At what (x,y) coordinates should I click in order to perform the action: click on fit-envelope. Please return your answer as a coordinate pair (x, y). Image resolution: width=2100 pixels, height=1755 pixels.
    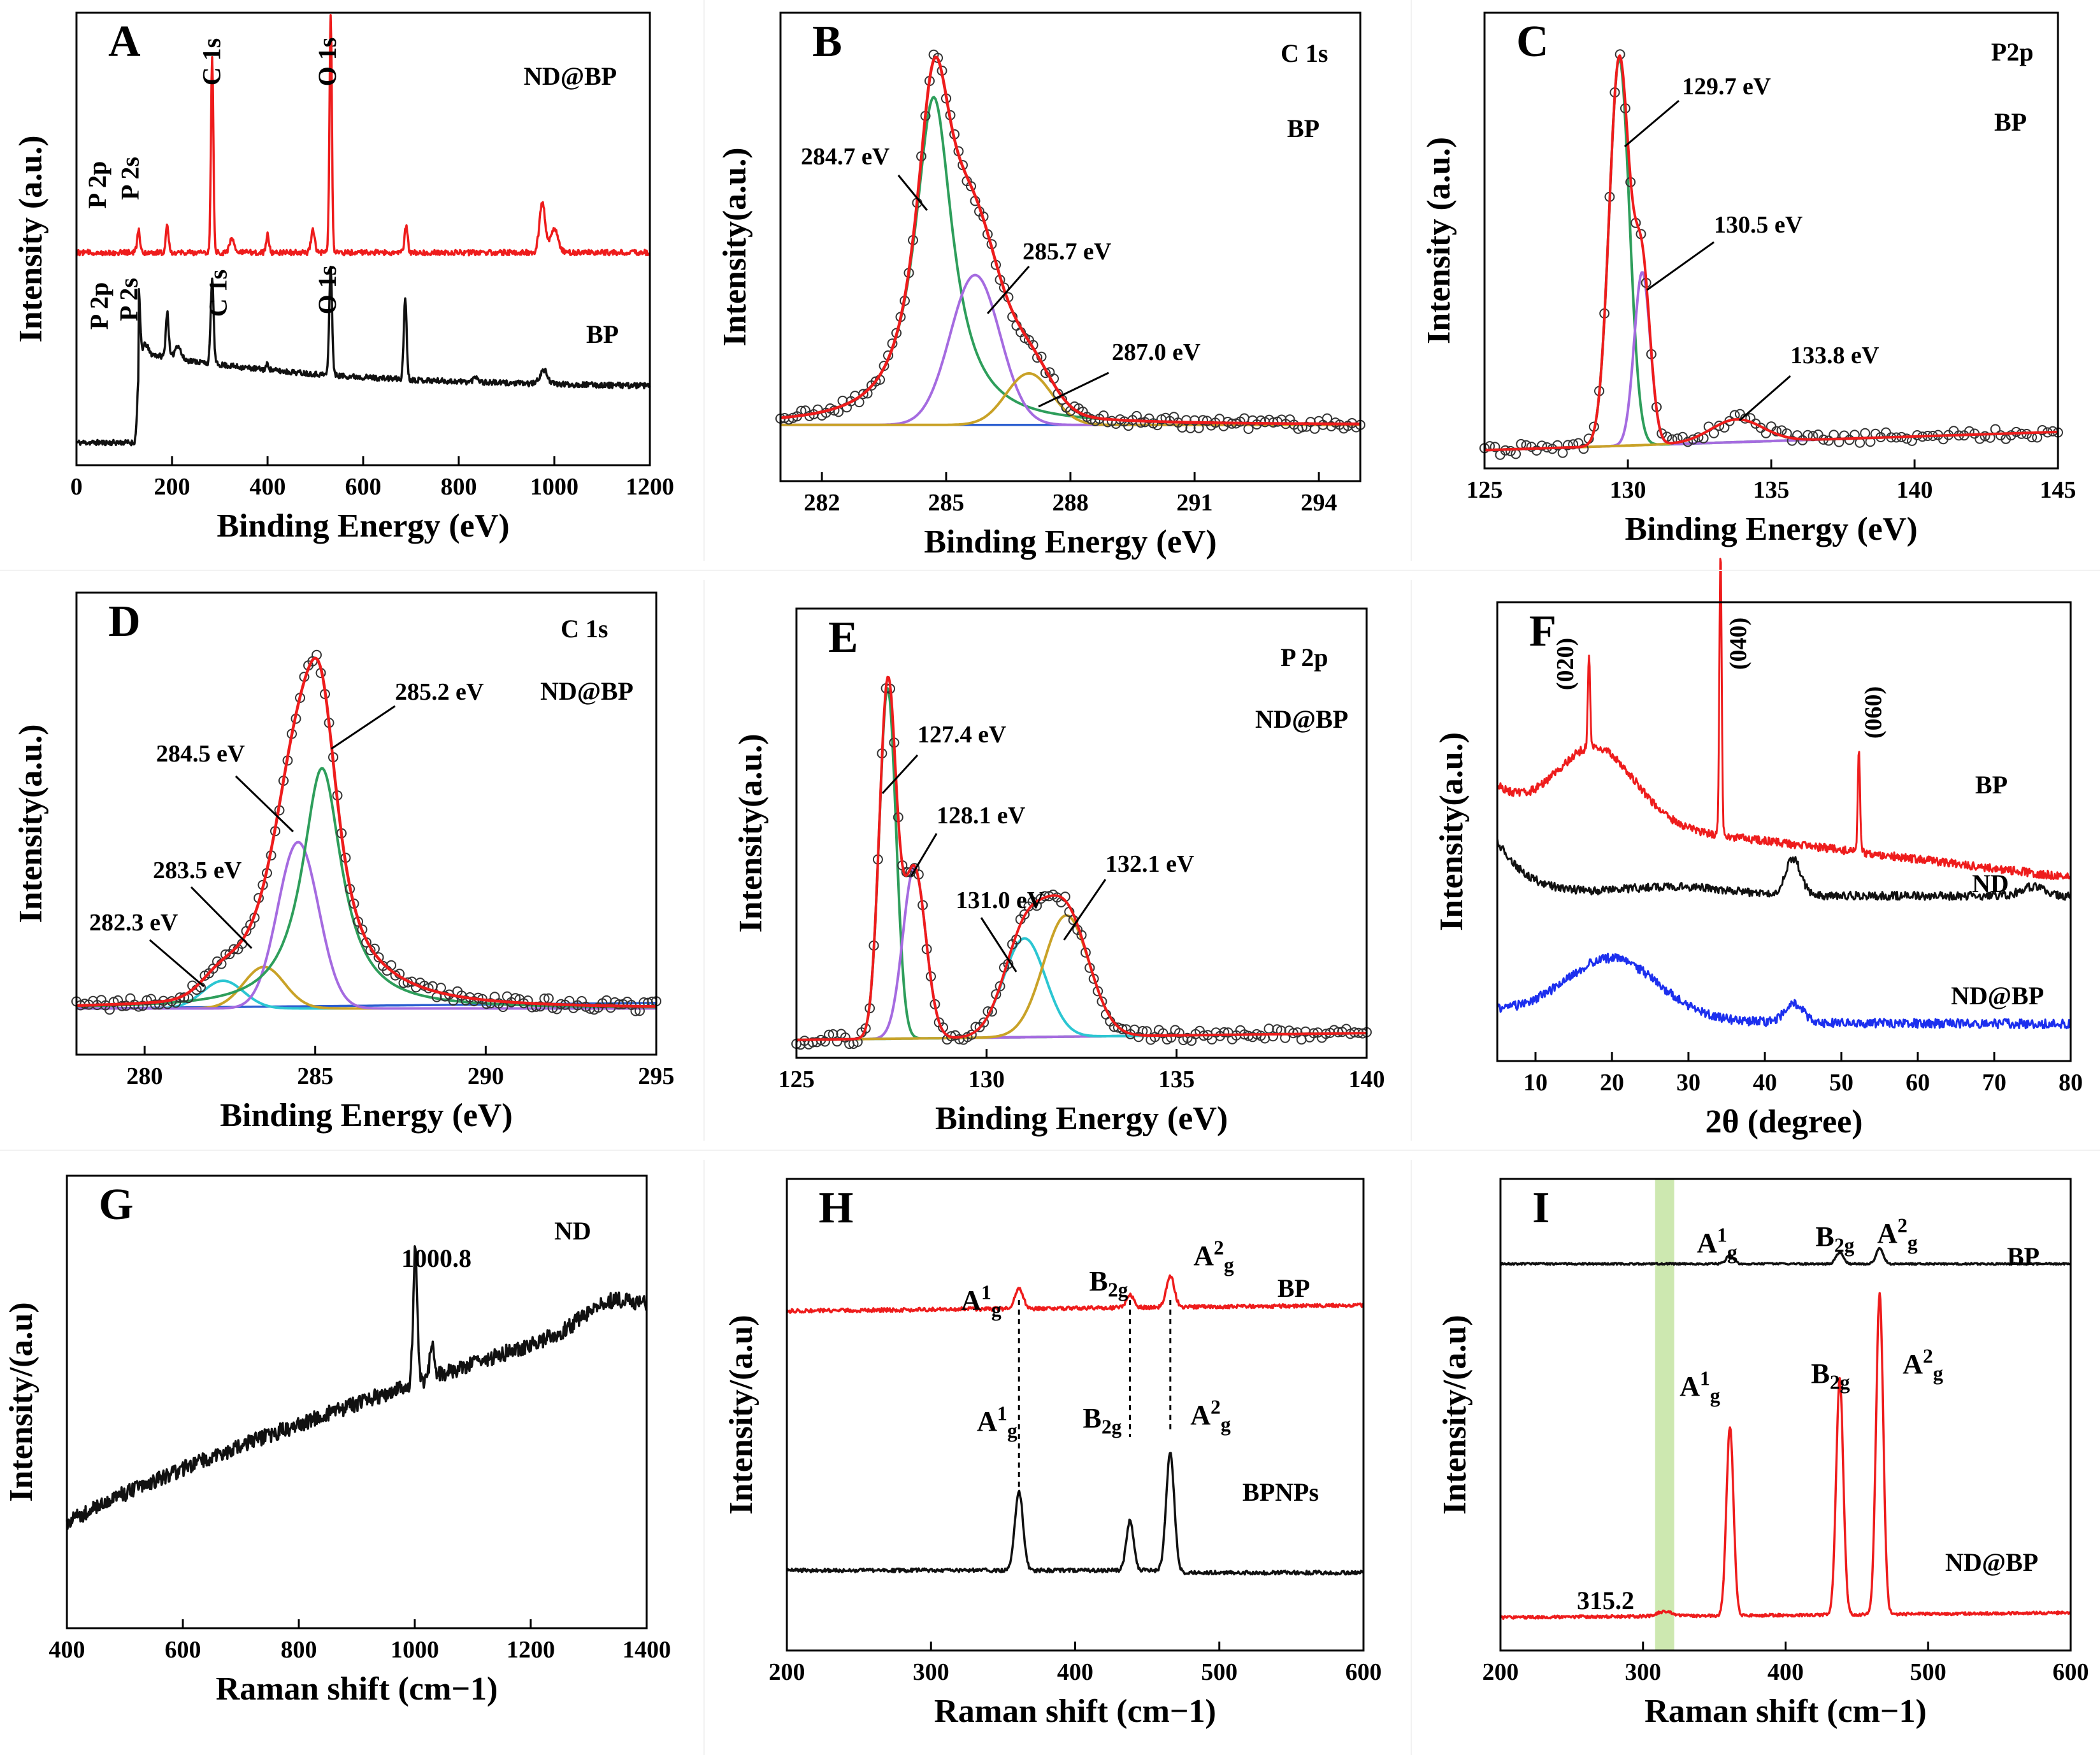
    Looking at the image, I should click on (366, 832).